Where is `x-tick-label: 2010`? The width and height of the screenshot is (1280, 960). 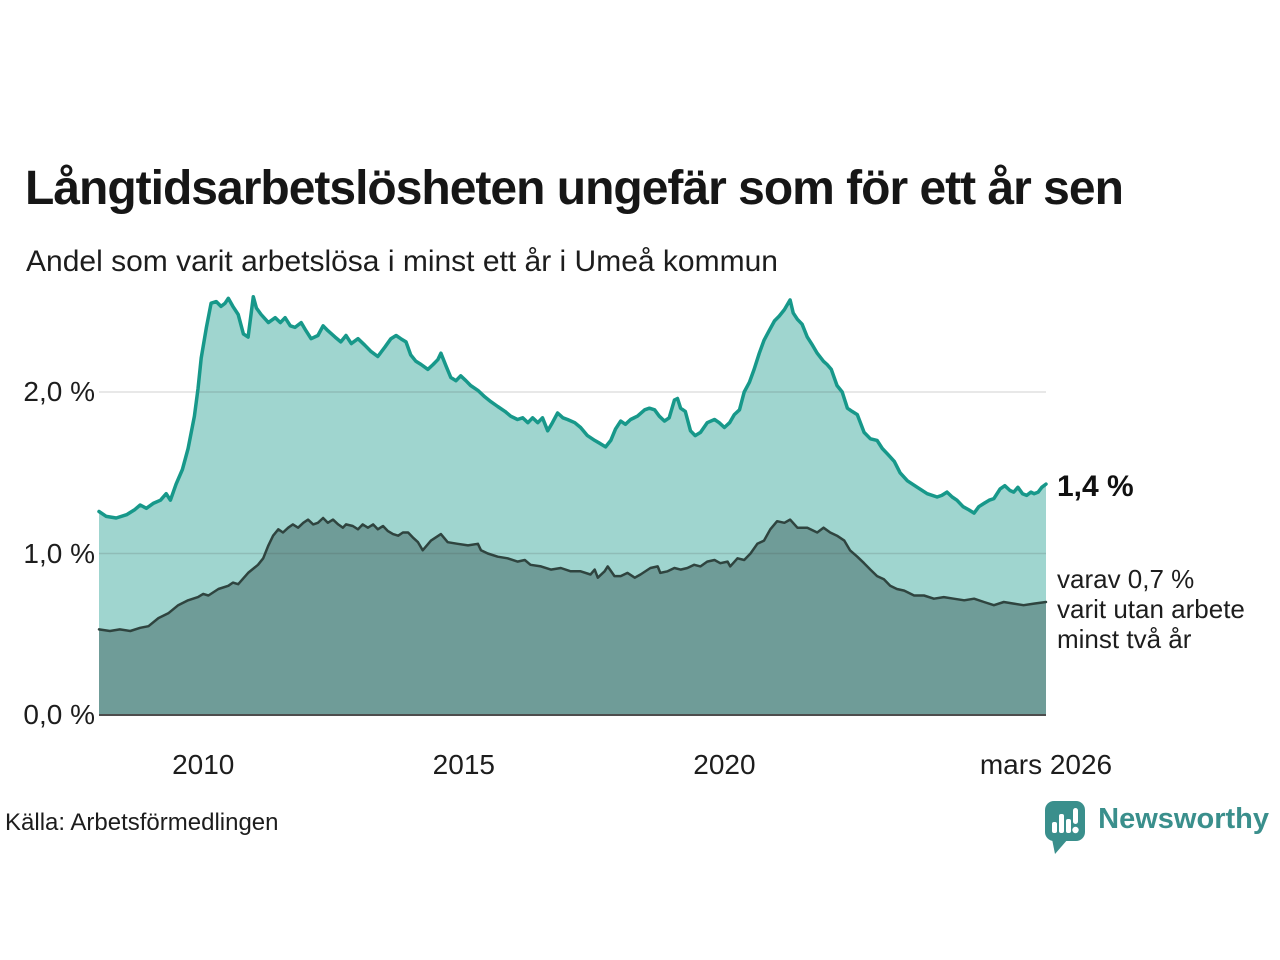
x-tick-label: 2010 is located at coordinates (203, 764).